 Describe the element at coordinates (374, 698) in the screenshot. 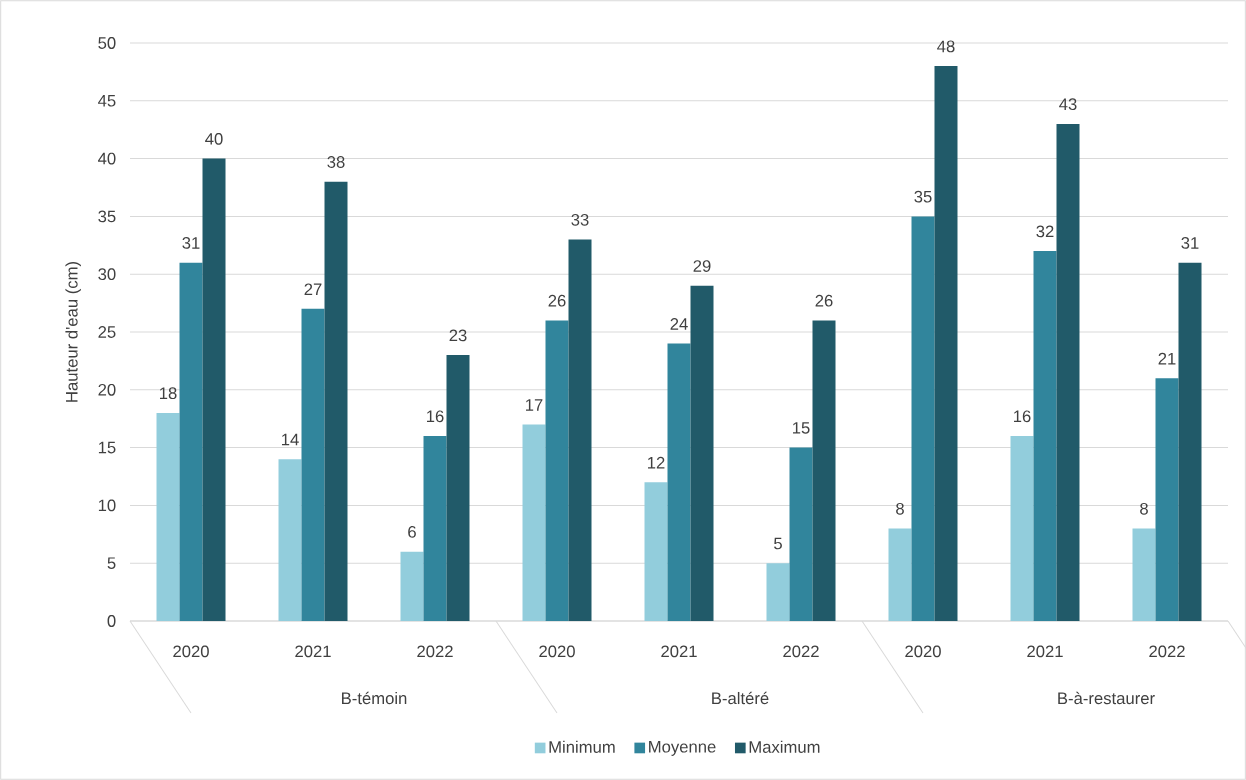

I see `text: B-témoin` at that location.